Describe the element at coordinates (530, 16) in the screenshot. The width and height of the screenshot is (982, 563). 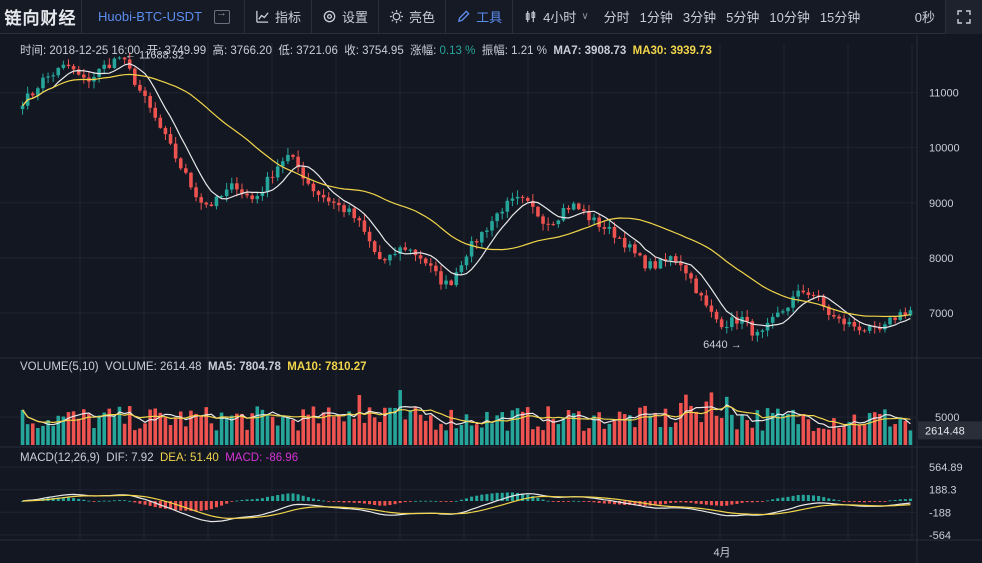
I see `candlestick-icon` at that location.